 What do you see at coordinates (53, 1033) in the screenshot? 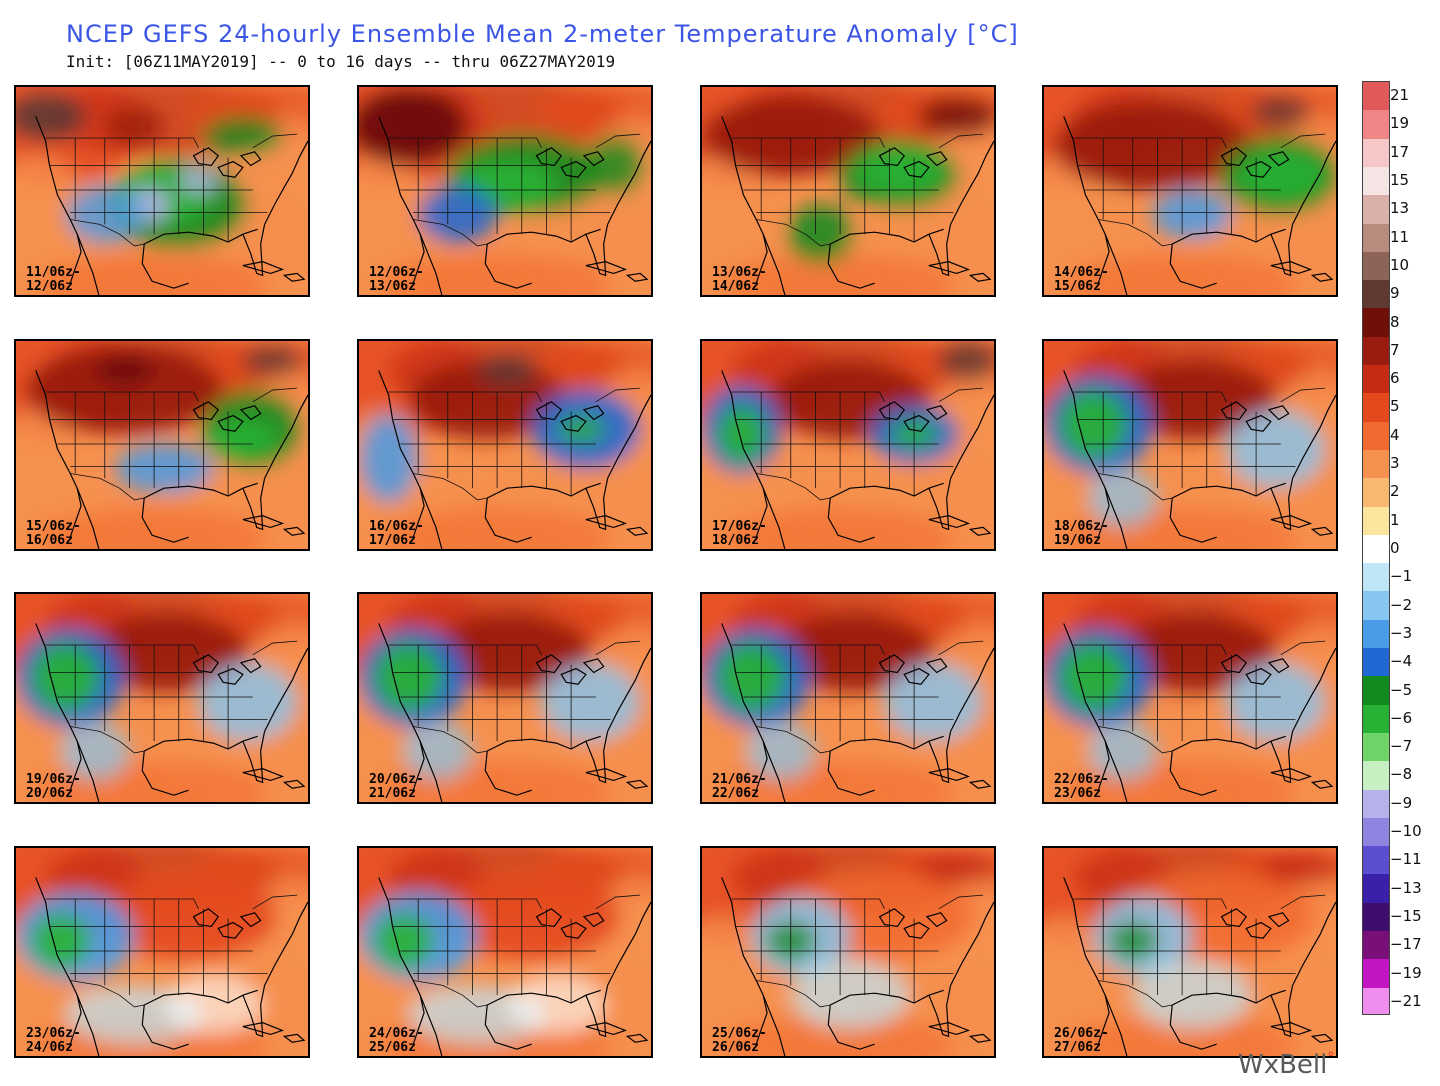
I see `panel-start-label: 23/06z-` at bounding box center [53, 1033].